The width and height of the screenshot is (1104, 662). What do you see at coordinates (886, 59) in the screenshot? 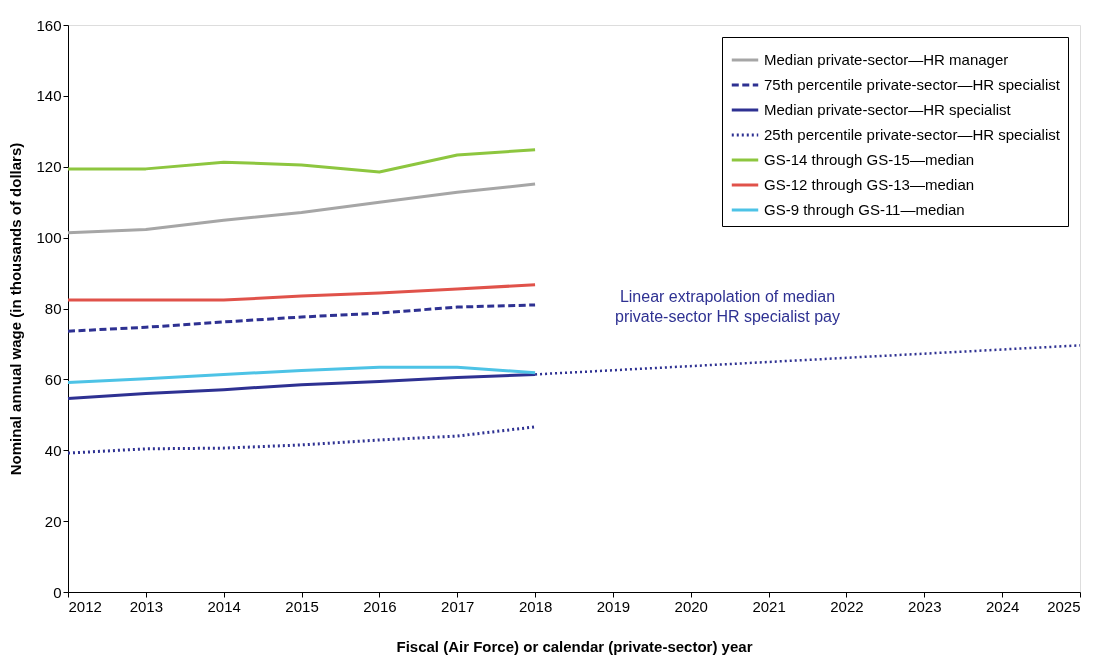
I see `legend-label: Median private-sector—HR manager` at bounding box center [886, 59].